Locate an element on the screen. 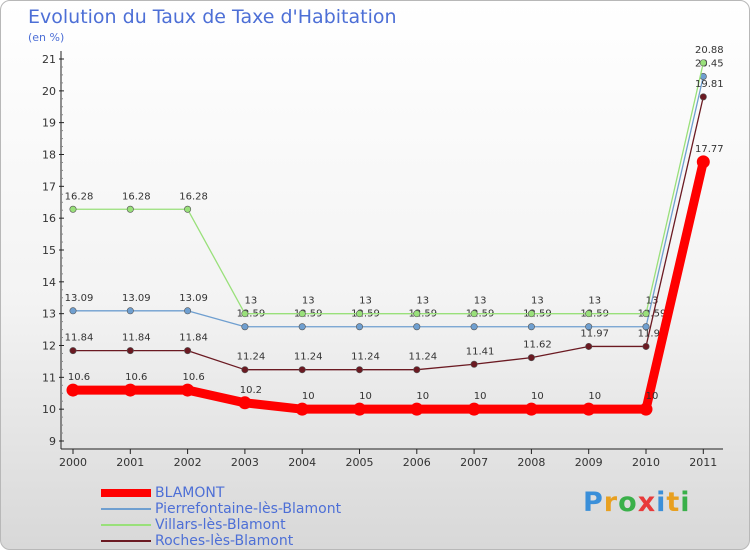 The height and width of the screenshot is (550, 750). x-tick-label: 2011 is located at coordinates (703, 462).